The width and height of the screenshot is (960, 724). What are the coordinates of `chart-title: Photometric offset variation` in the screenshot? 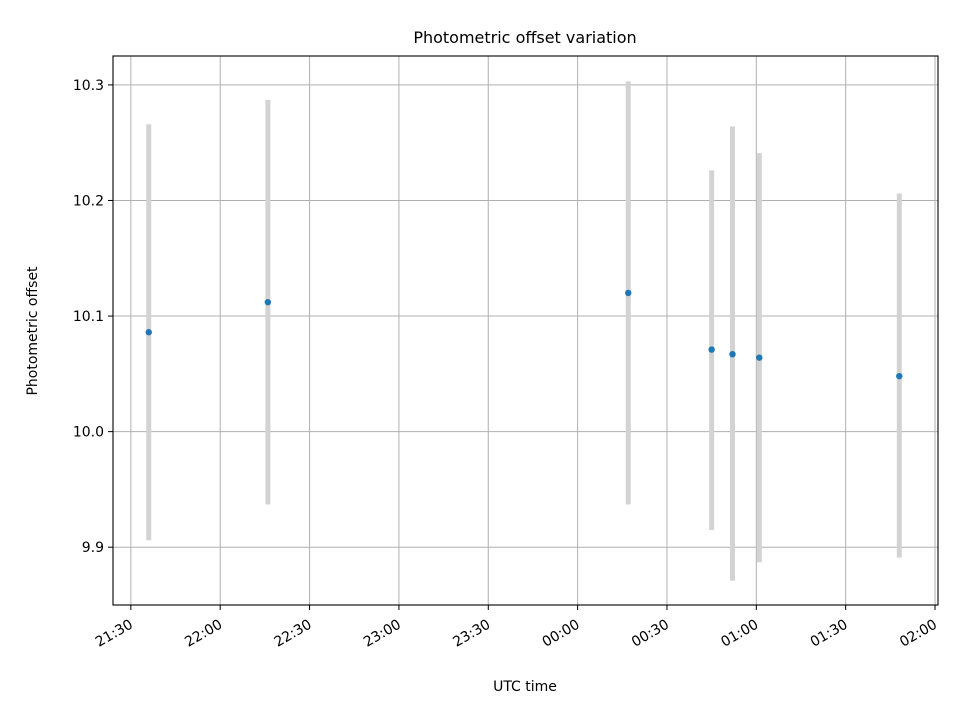 It's located at (524, 37).